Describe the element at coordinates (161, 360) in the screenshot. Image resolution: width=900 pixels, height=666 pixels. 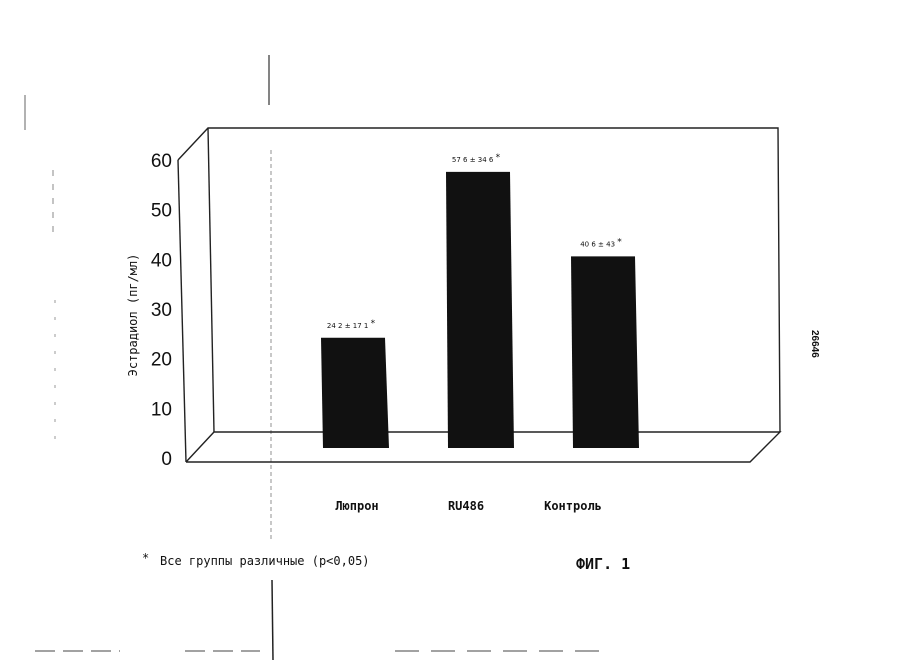
I see `y-tick-label: 20` at that location.